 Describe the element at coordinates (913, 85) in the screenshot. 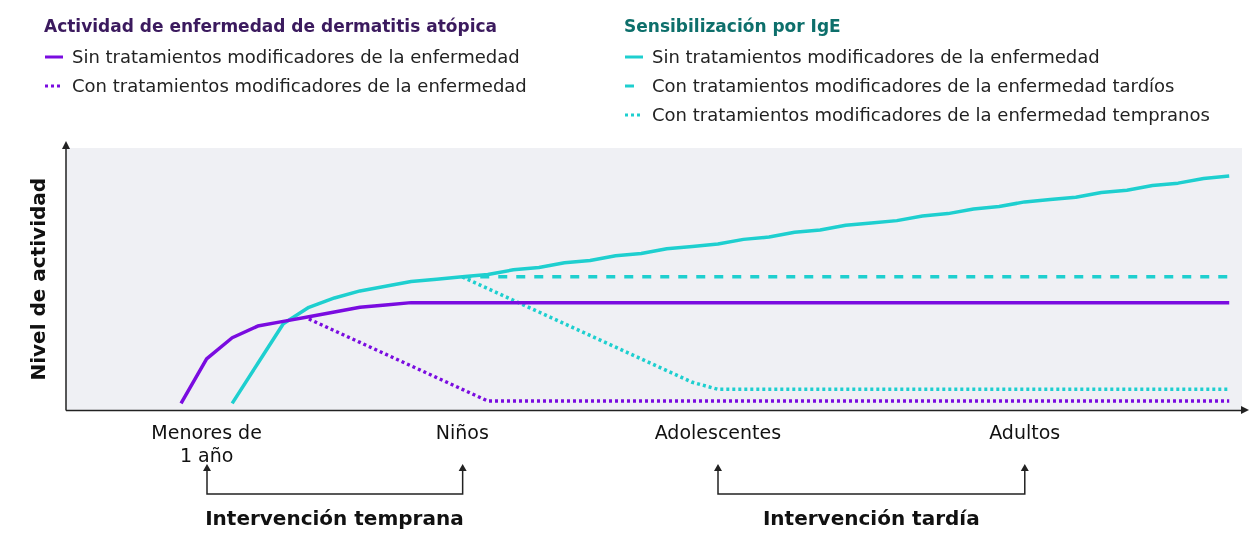

I see `legend-label: Con tratamientos modificadores de la enfermedad tardíos` at that location.